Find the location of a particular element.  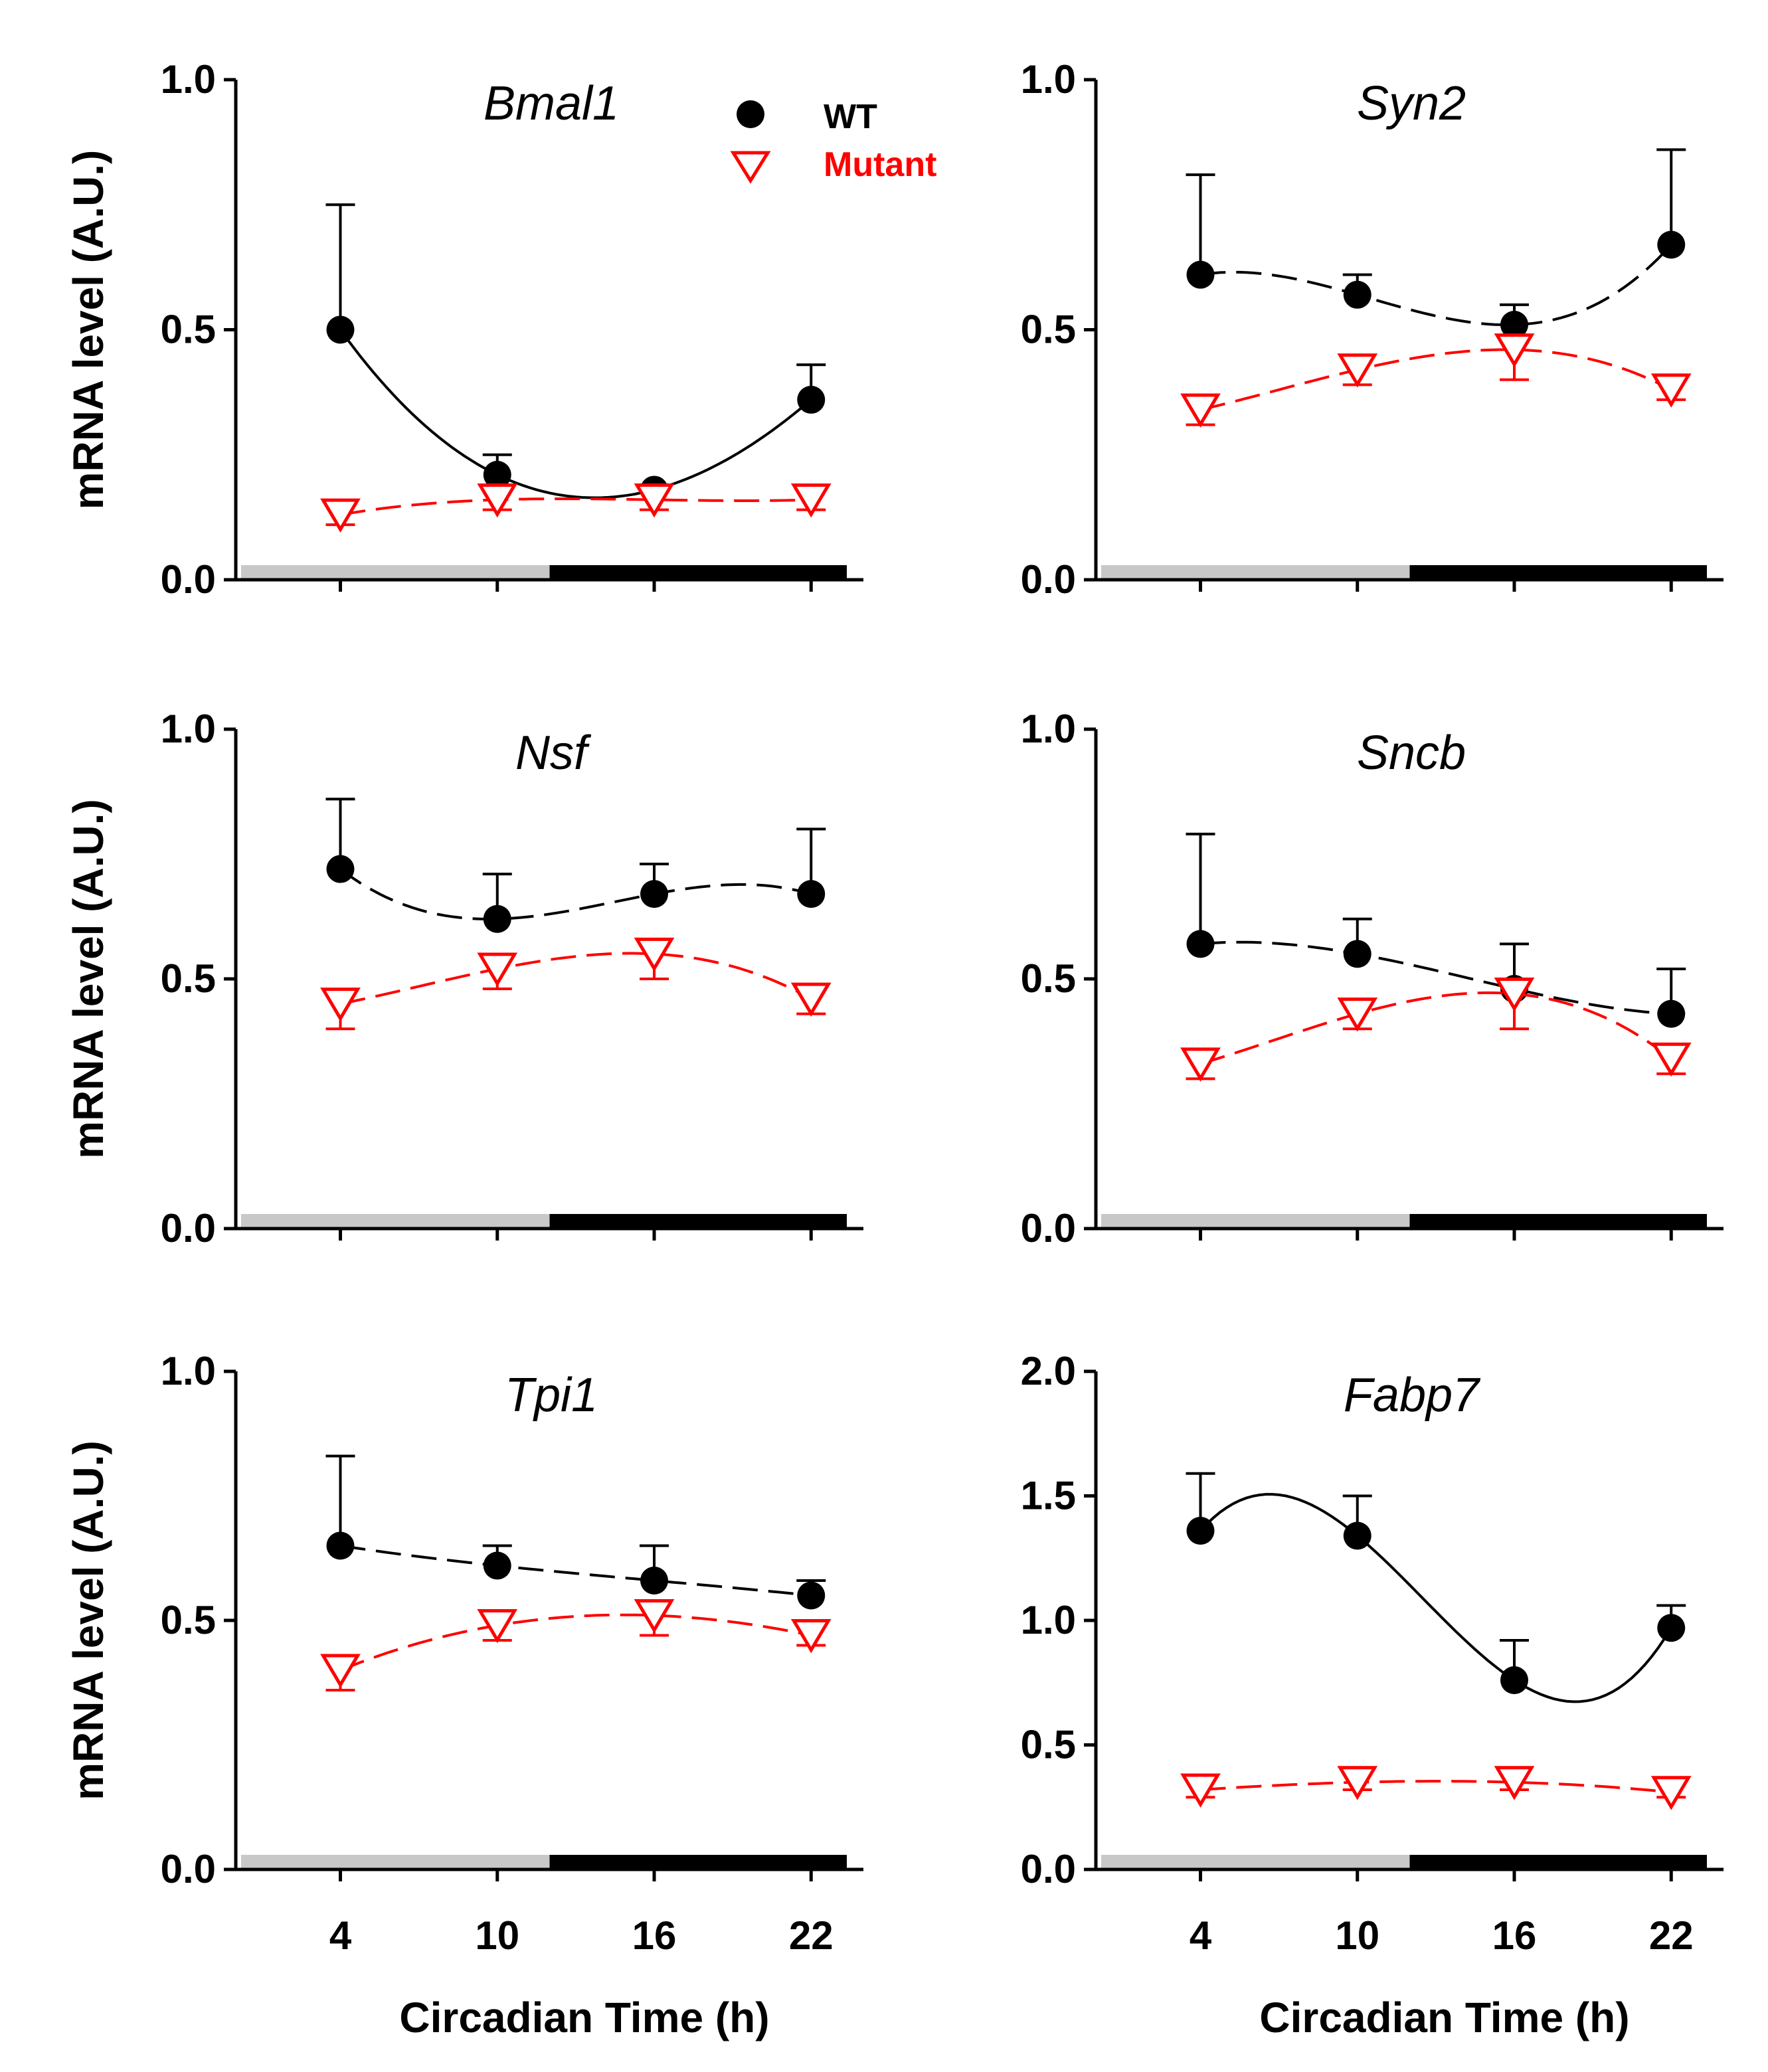

y-tick-label: 2.0 is located at coordinates (1048, 1371).